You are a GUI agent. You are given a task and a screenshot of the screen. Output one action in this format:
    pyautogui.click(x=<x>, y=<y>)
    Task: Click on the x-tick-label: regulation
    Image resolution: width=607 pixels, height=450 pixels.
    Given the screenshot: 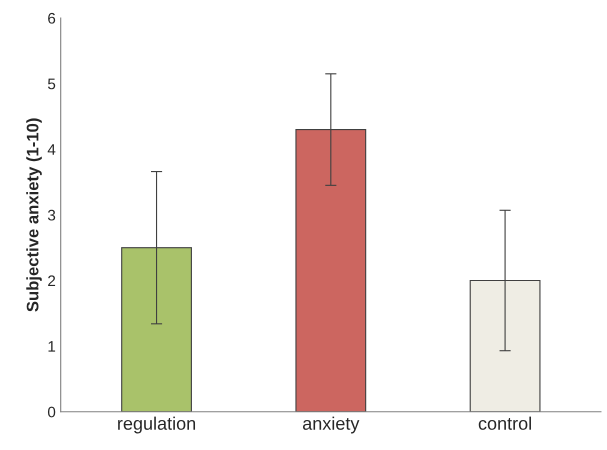 What is the action you would take?
    pyautogui.click(x=157, y=425)
    